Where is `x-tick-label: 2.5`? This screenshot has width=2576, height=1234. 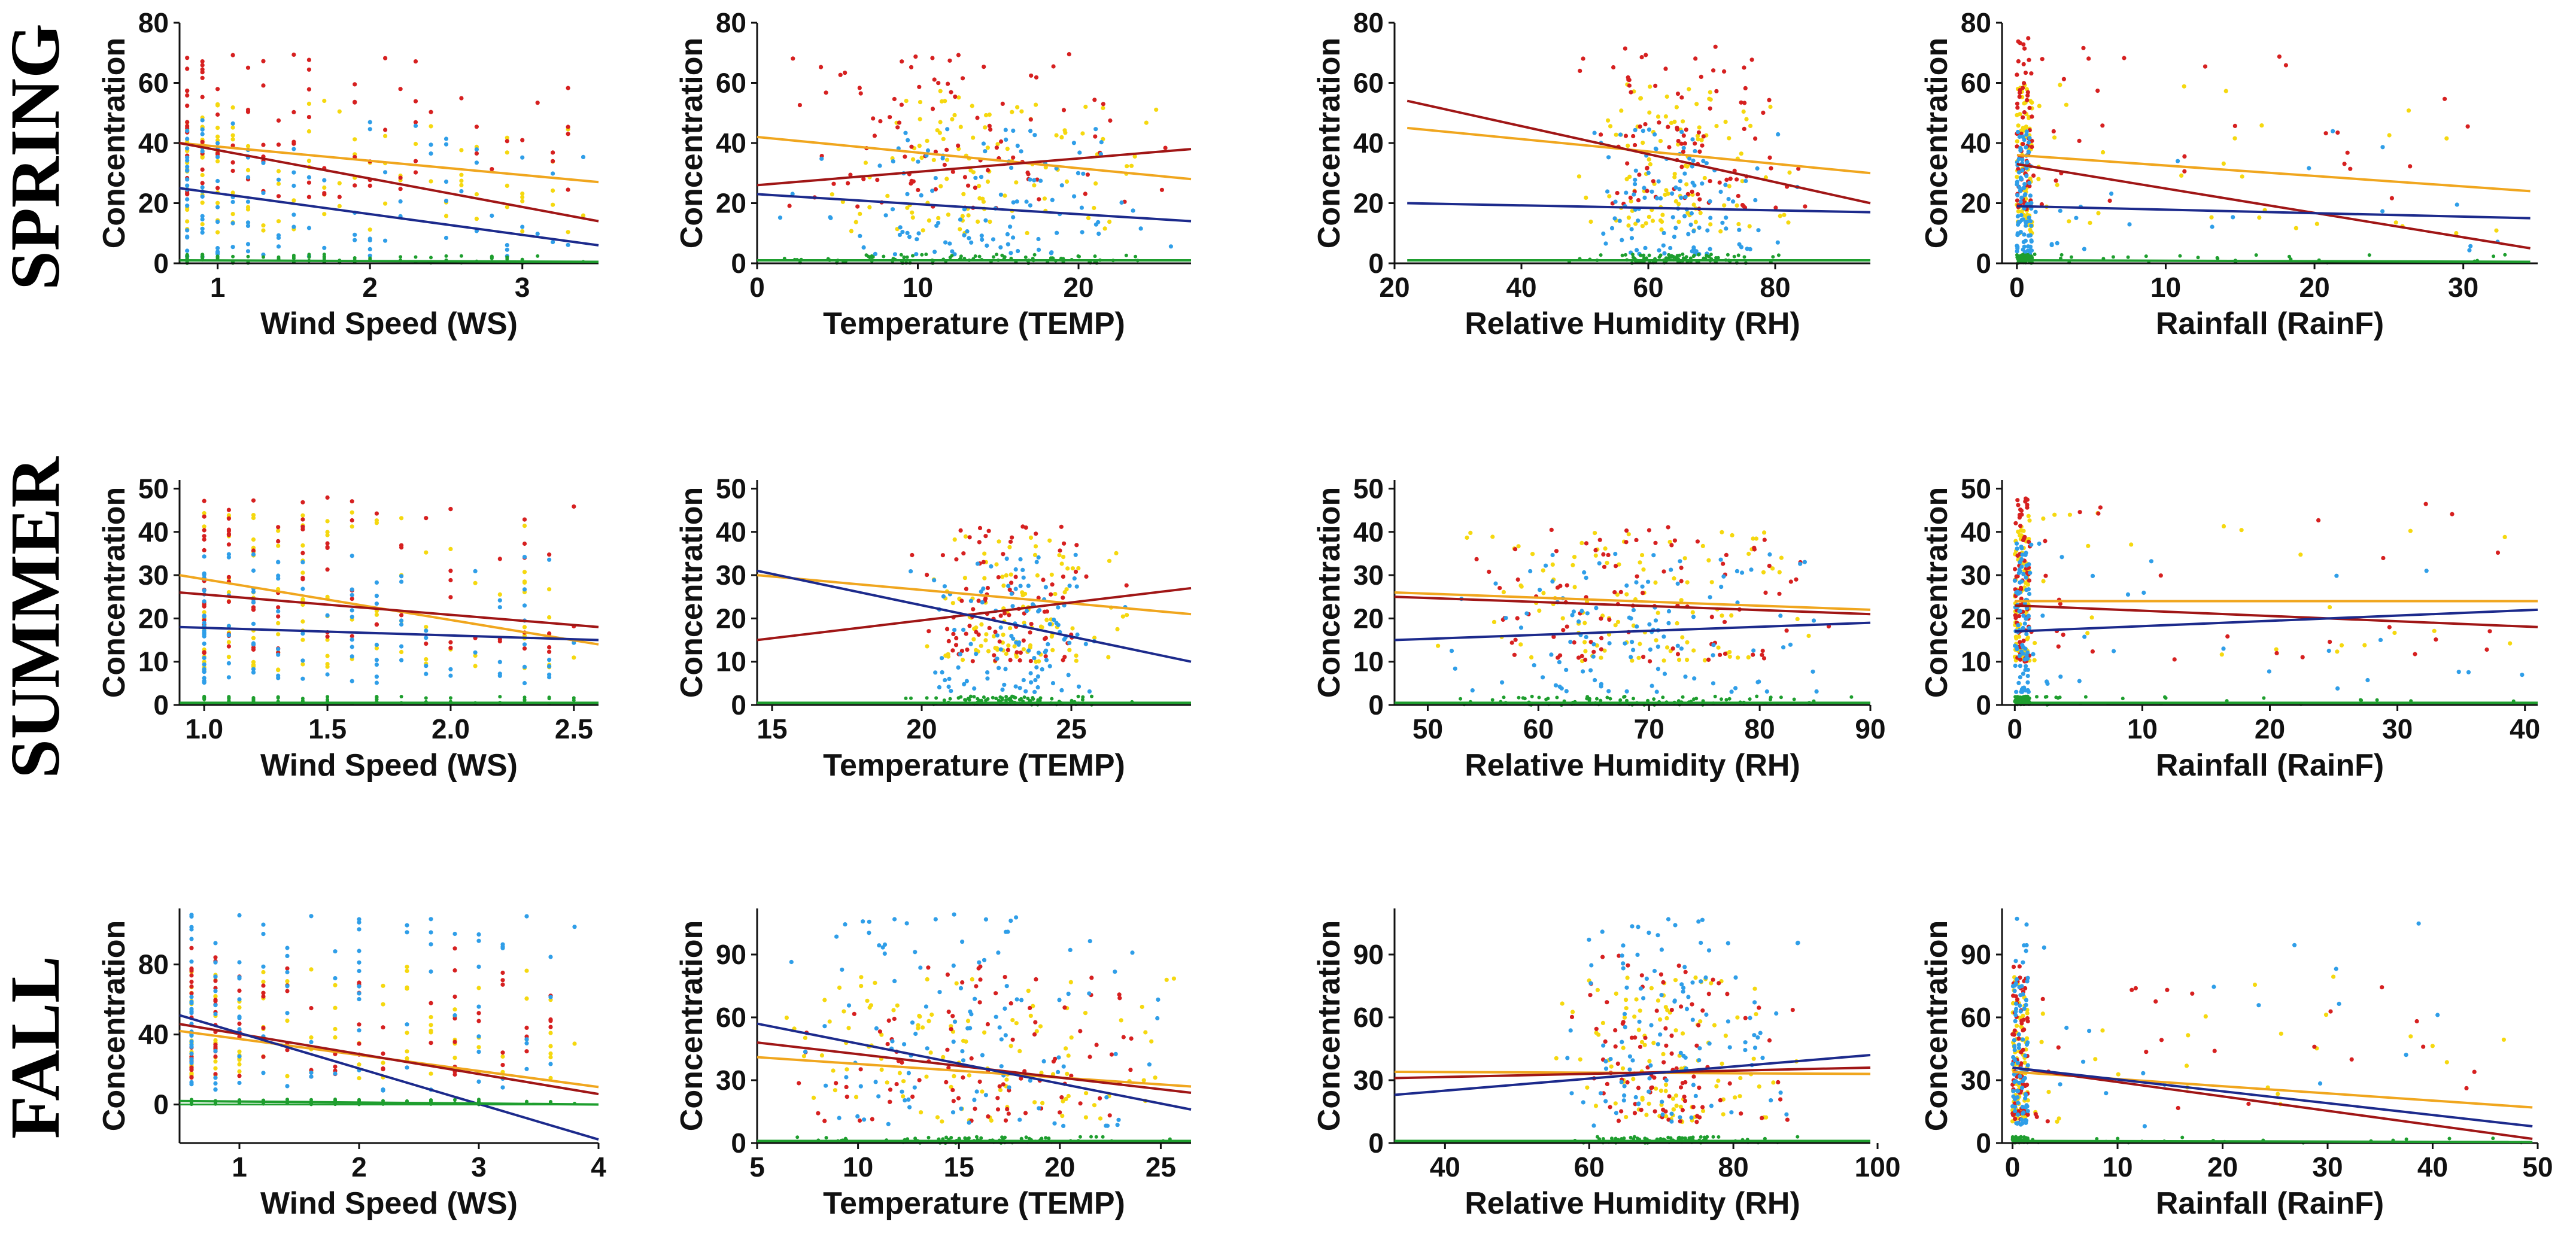
x-tick-label: 2.5 is located at coordinates (574, 729).